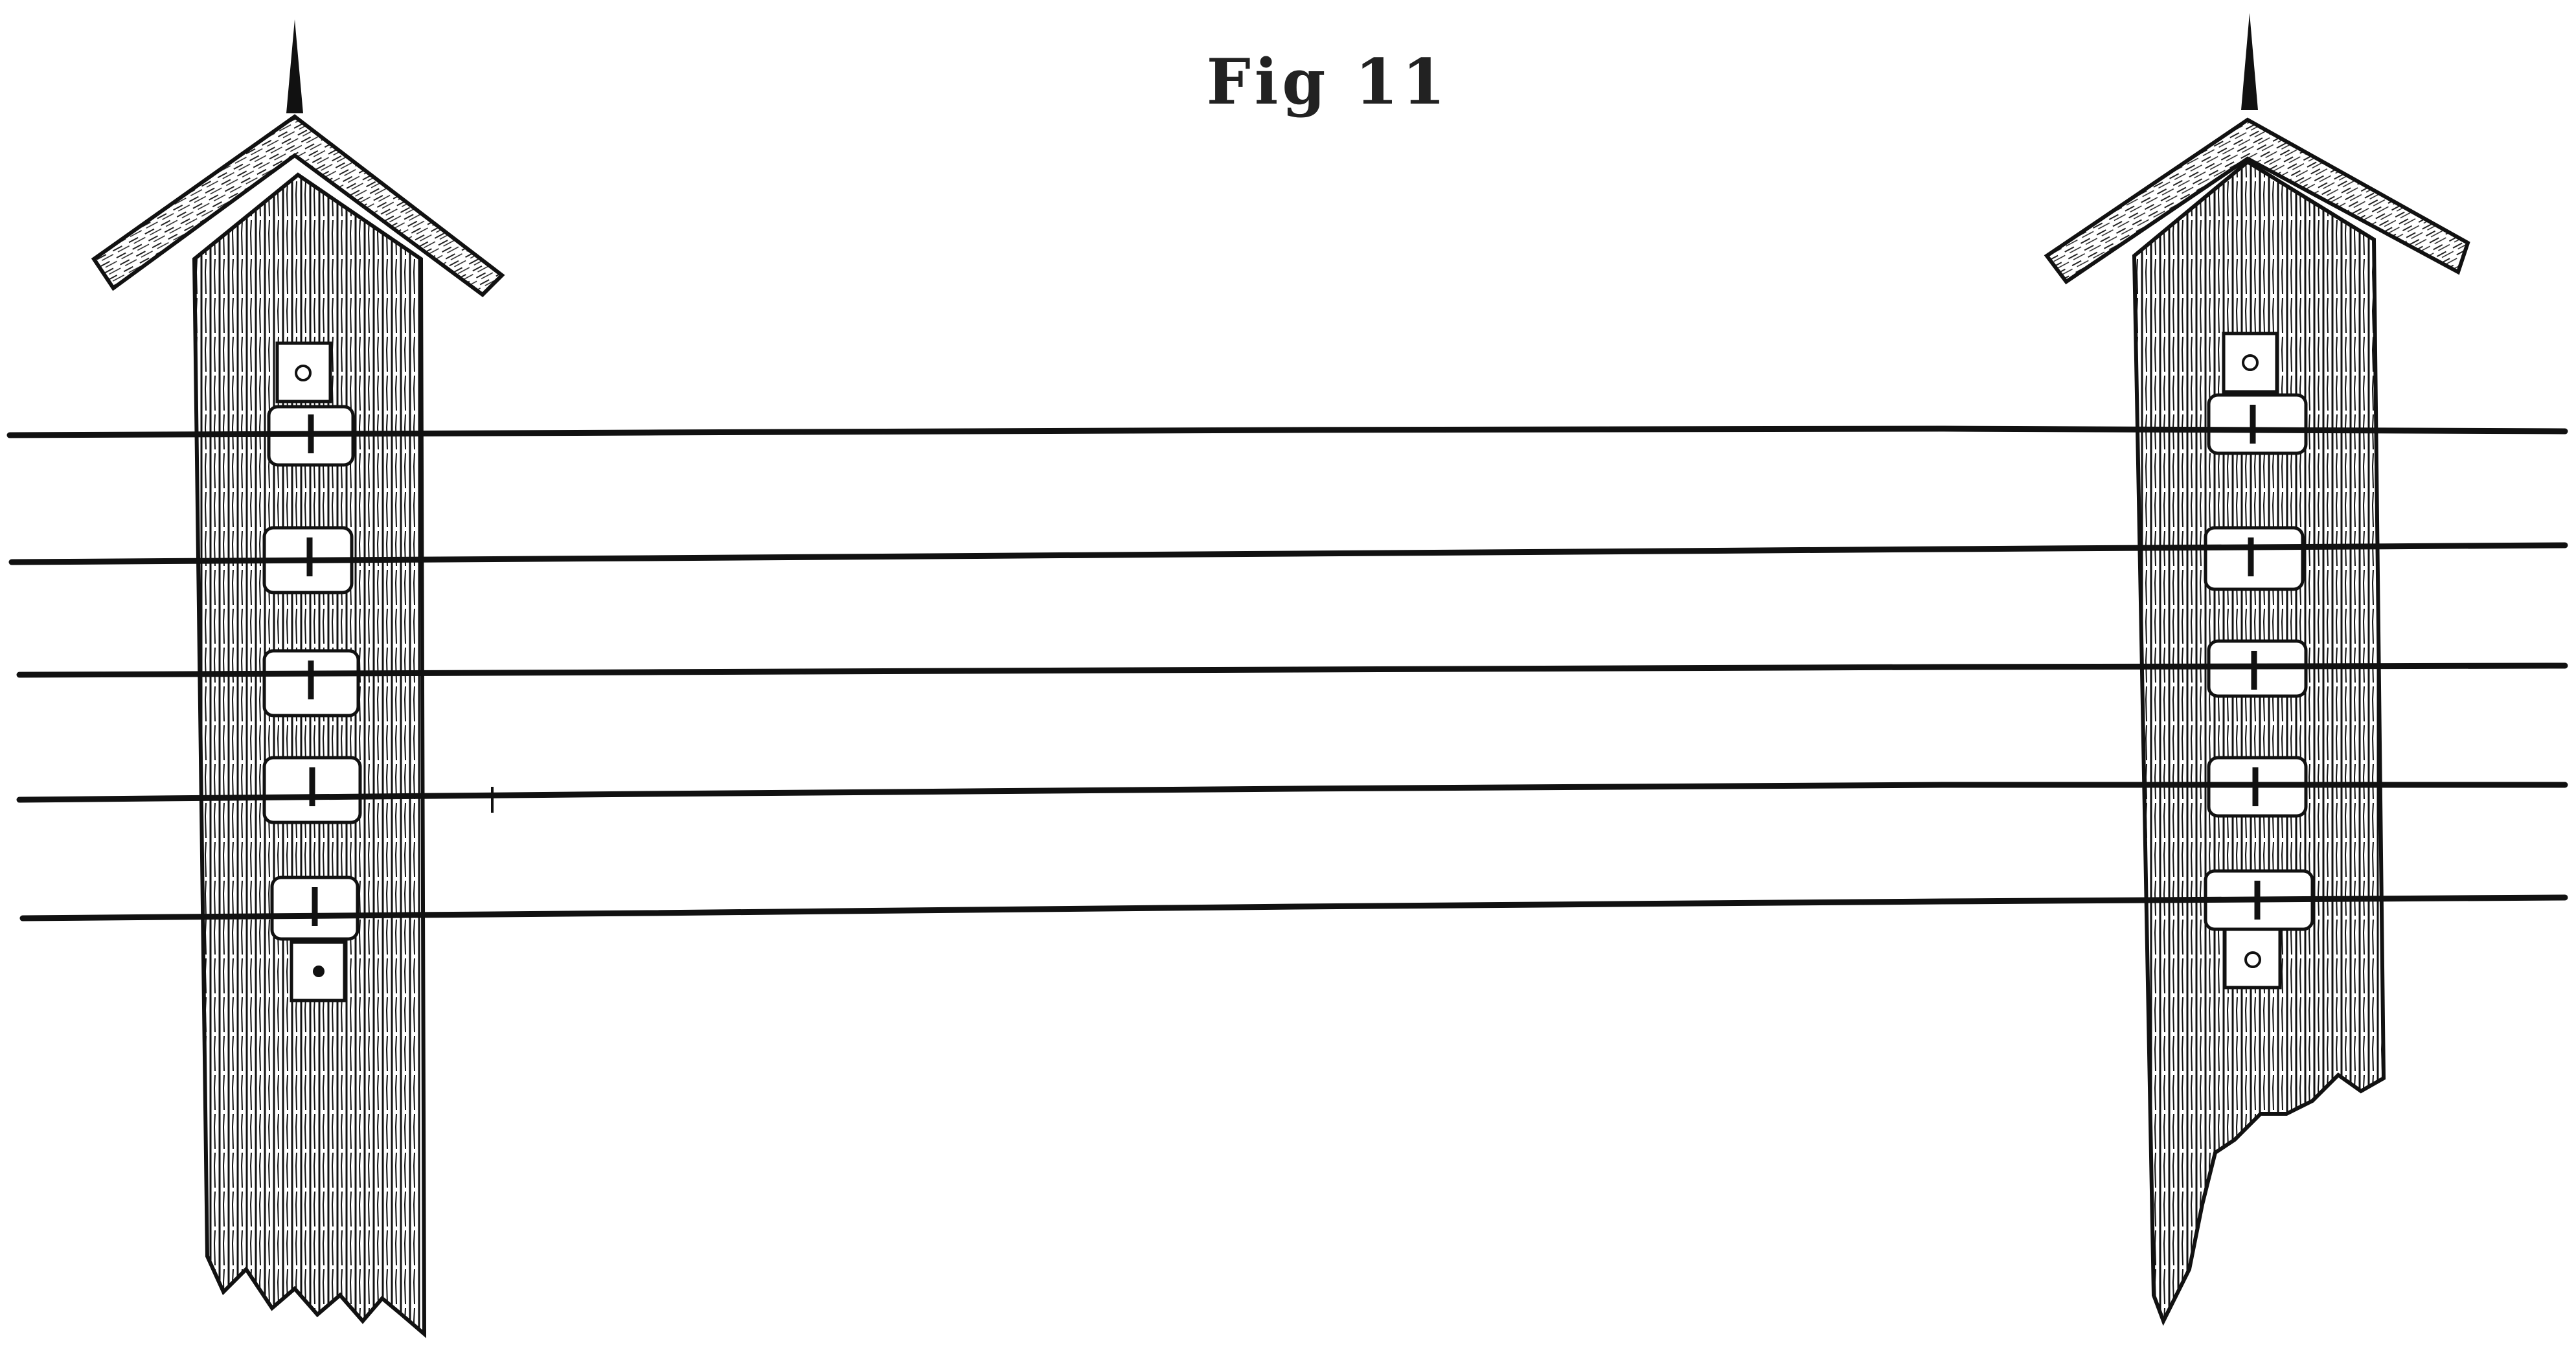 This screenshot has width=2576, height=1345. I want to click on left-finial, so click(294, 66).